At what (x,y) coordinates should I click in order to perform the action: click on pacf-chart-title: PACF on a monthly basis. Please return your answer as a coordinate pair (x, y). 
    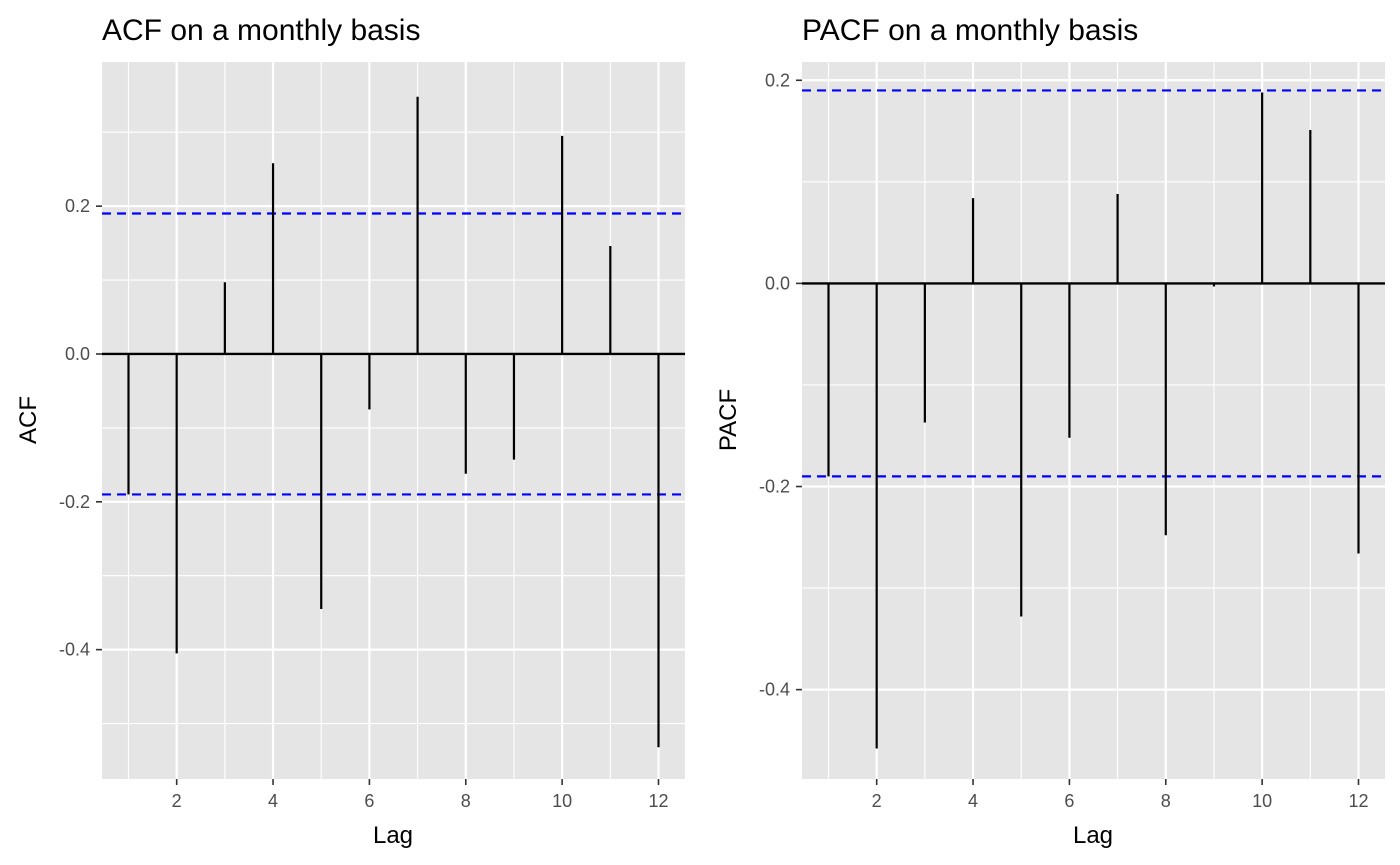
    Looking at the image, I should click on (970, 30).